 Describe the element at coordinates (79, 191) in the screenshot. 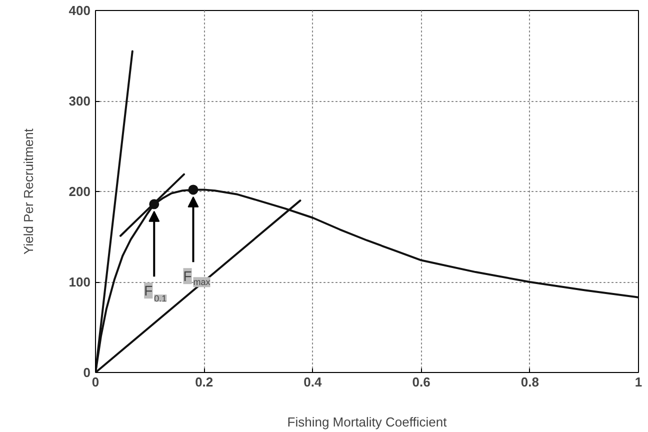

I see `y-tick-label: 200` at that location.